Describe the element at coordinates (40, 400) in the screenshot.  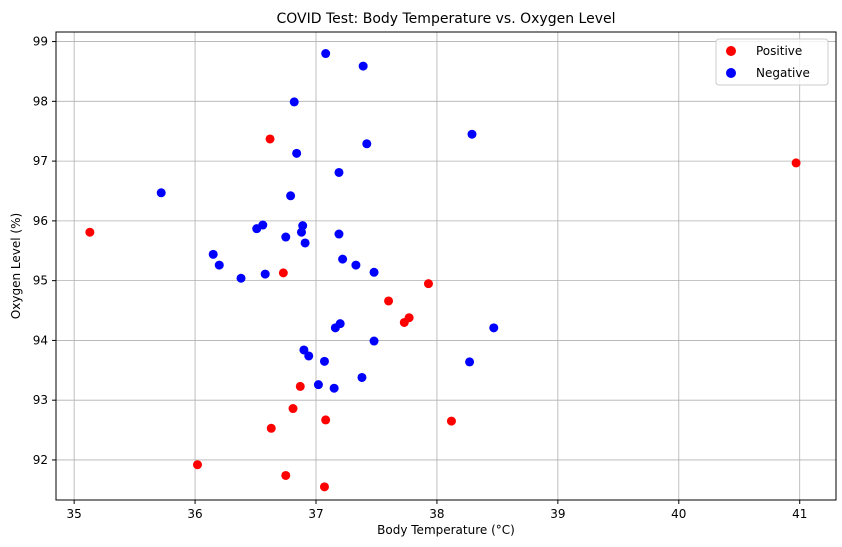
I see `y-tick-label: 93` at that location.